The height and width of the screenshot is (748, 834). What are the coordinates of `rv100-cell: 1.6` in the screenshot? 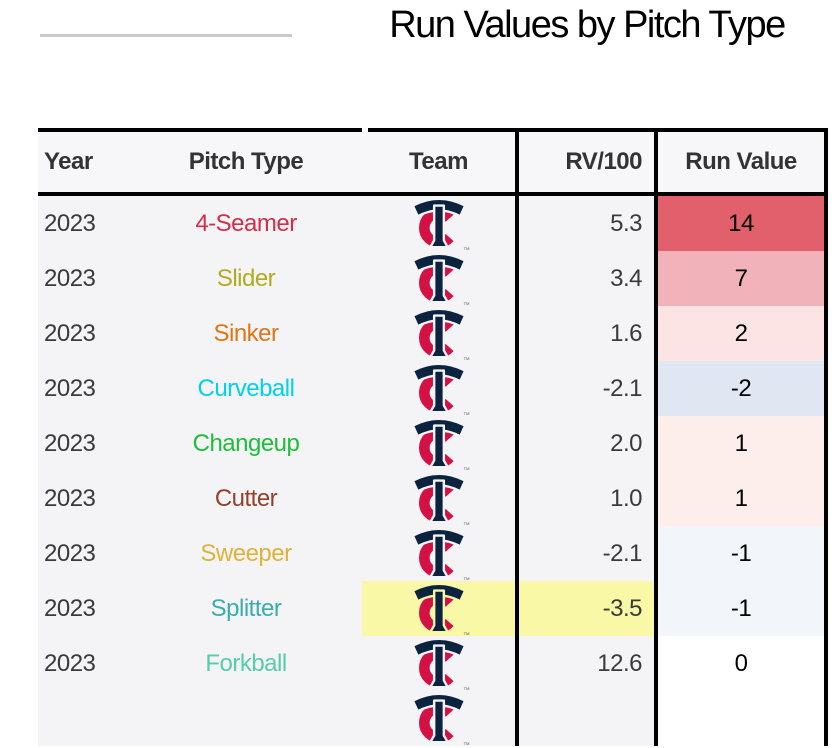 It's located at (584, 333).